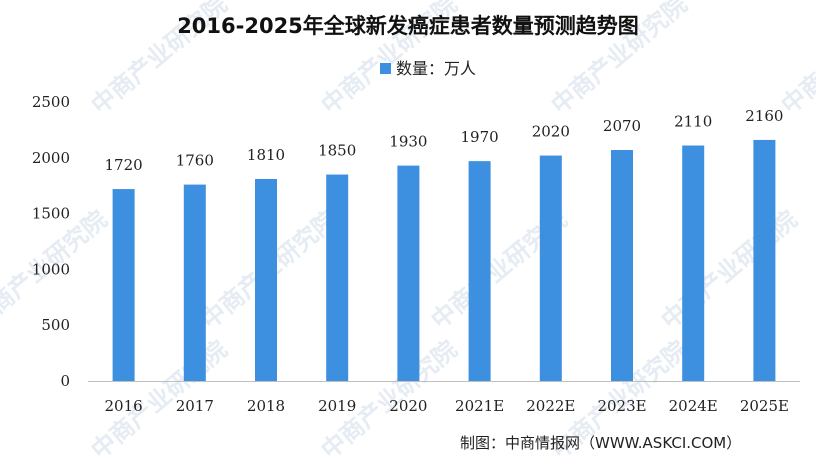  I want to click on x-tick-label: 2025E, so click(764, 406).